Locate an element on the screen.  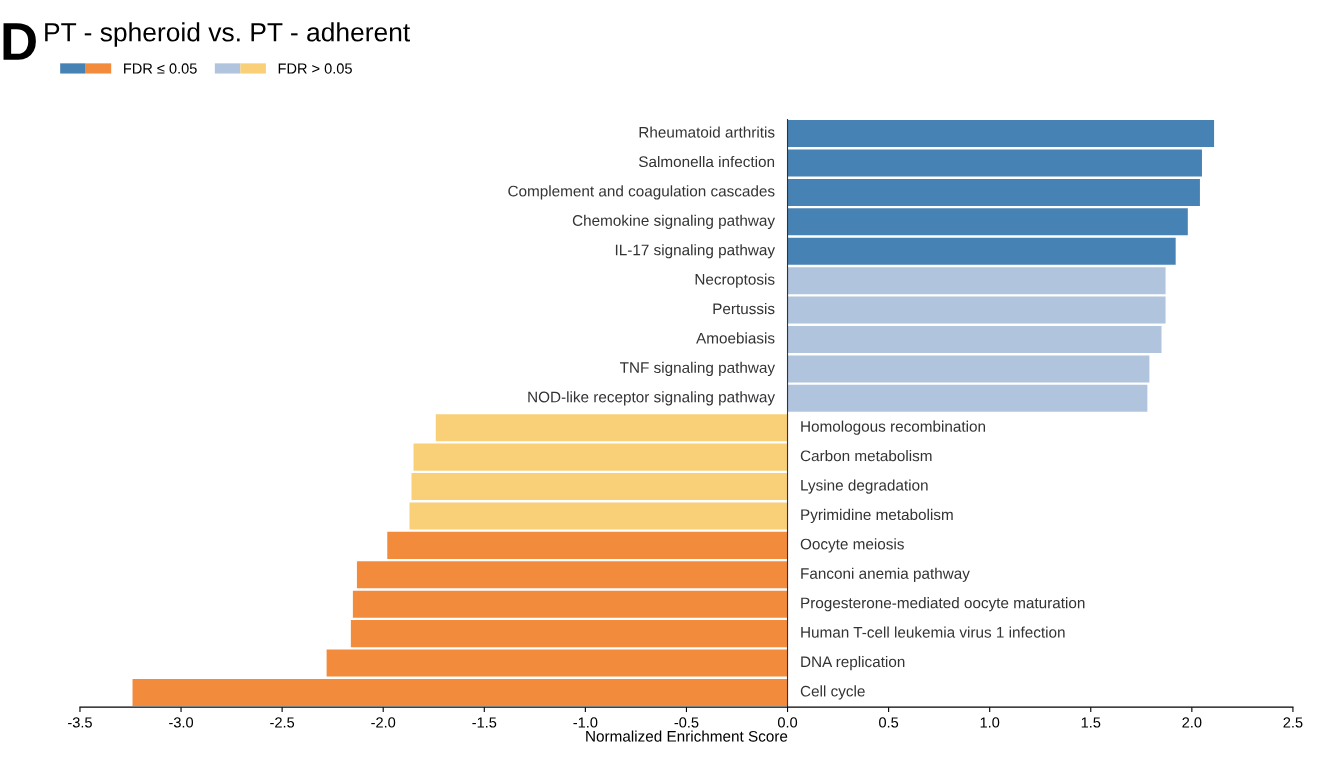
y-tick-label: Progesterone-mediated oocyte maturation is located at coordinates (943, 604).